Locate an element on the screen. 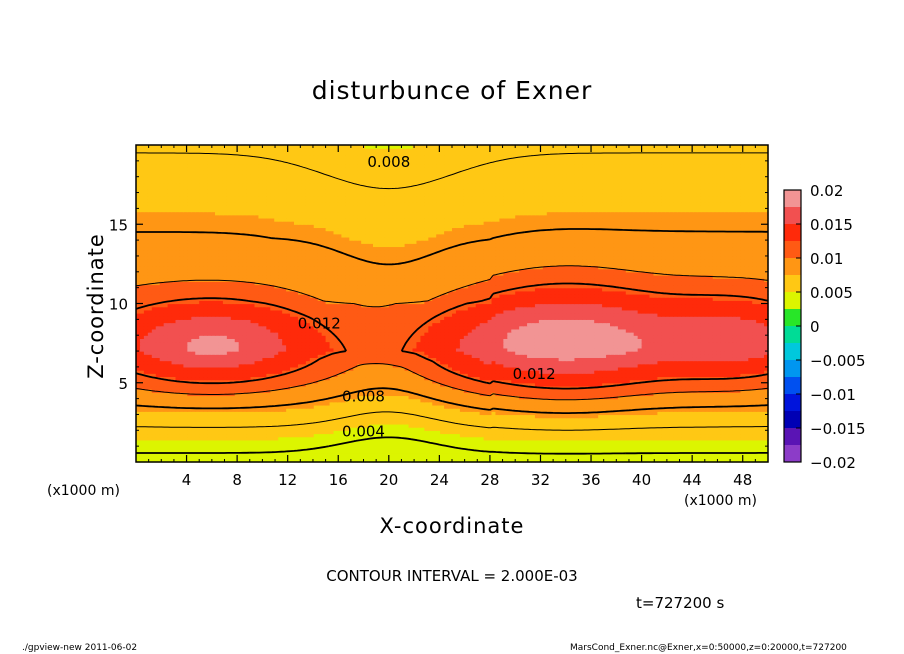 The image size is (904, 654). x-tick-label: 8 is located at coordinates (237, 480).